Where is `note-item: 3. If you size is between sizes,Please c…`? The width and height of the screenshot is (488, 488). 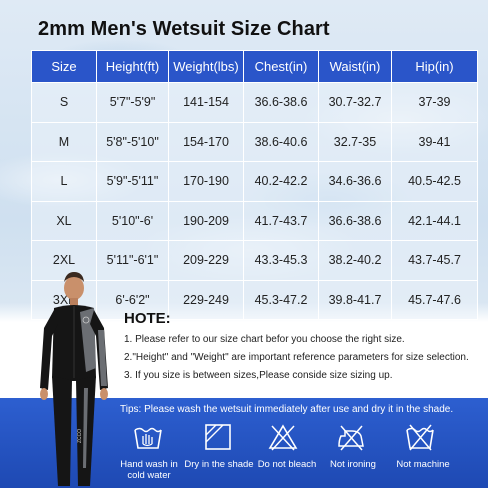
note-item: 3. If you size is between sizes,Please c… is located at coordinates (258, 375).